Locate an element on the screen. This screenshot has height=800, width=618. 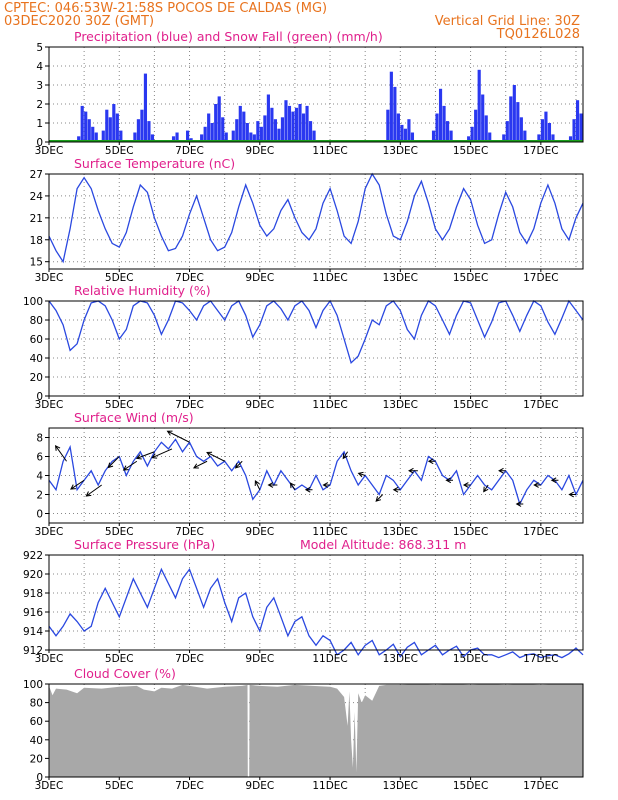
y-tick-label: 914 is located at coordinates (33, 632).